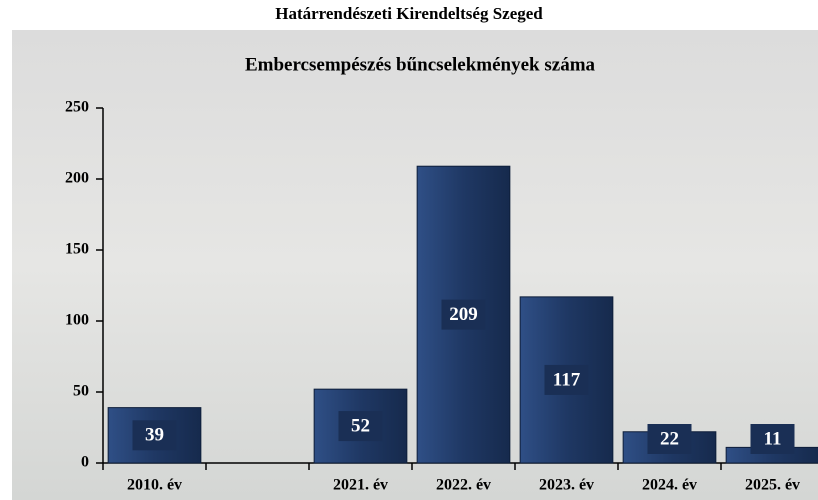  What do you see at coordinates (85, 462) in the screenshot?
I see `y-tick-label: 0` at bounding box center [85, 462].